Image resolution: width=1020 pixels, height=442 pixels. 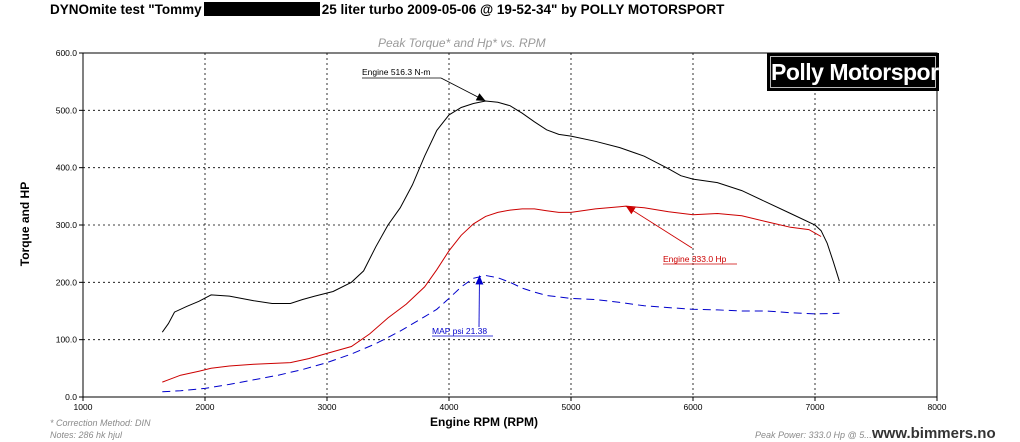 I want to click on y-tick-label: 200.0, so click(x=67, y=282).